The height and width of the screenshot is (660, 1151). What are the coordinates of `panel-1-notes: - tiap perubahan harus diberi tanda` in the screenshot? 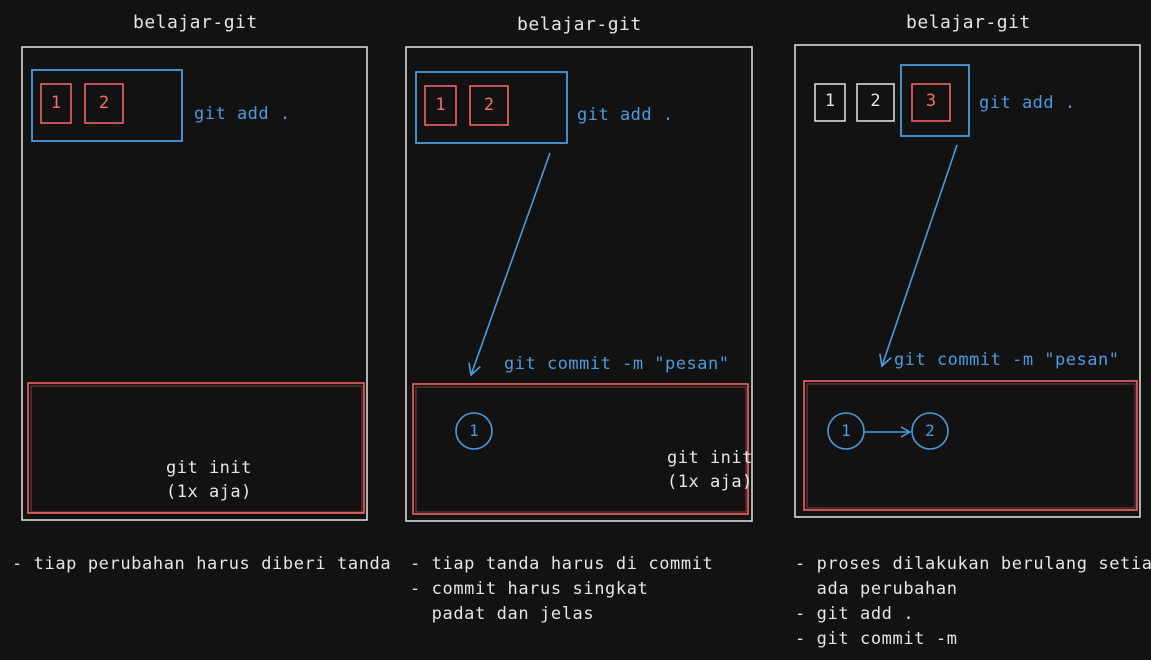 It's located at (201, 564).